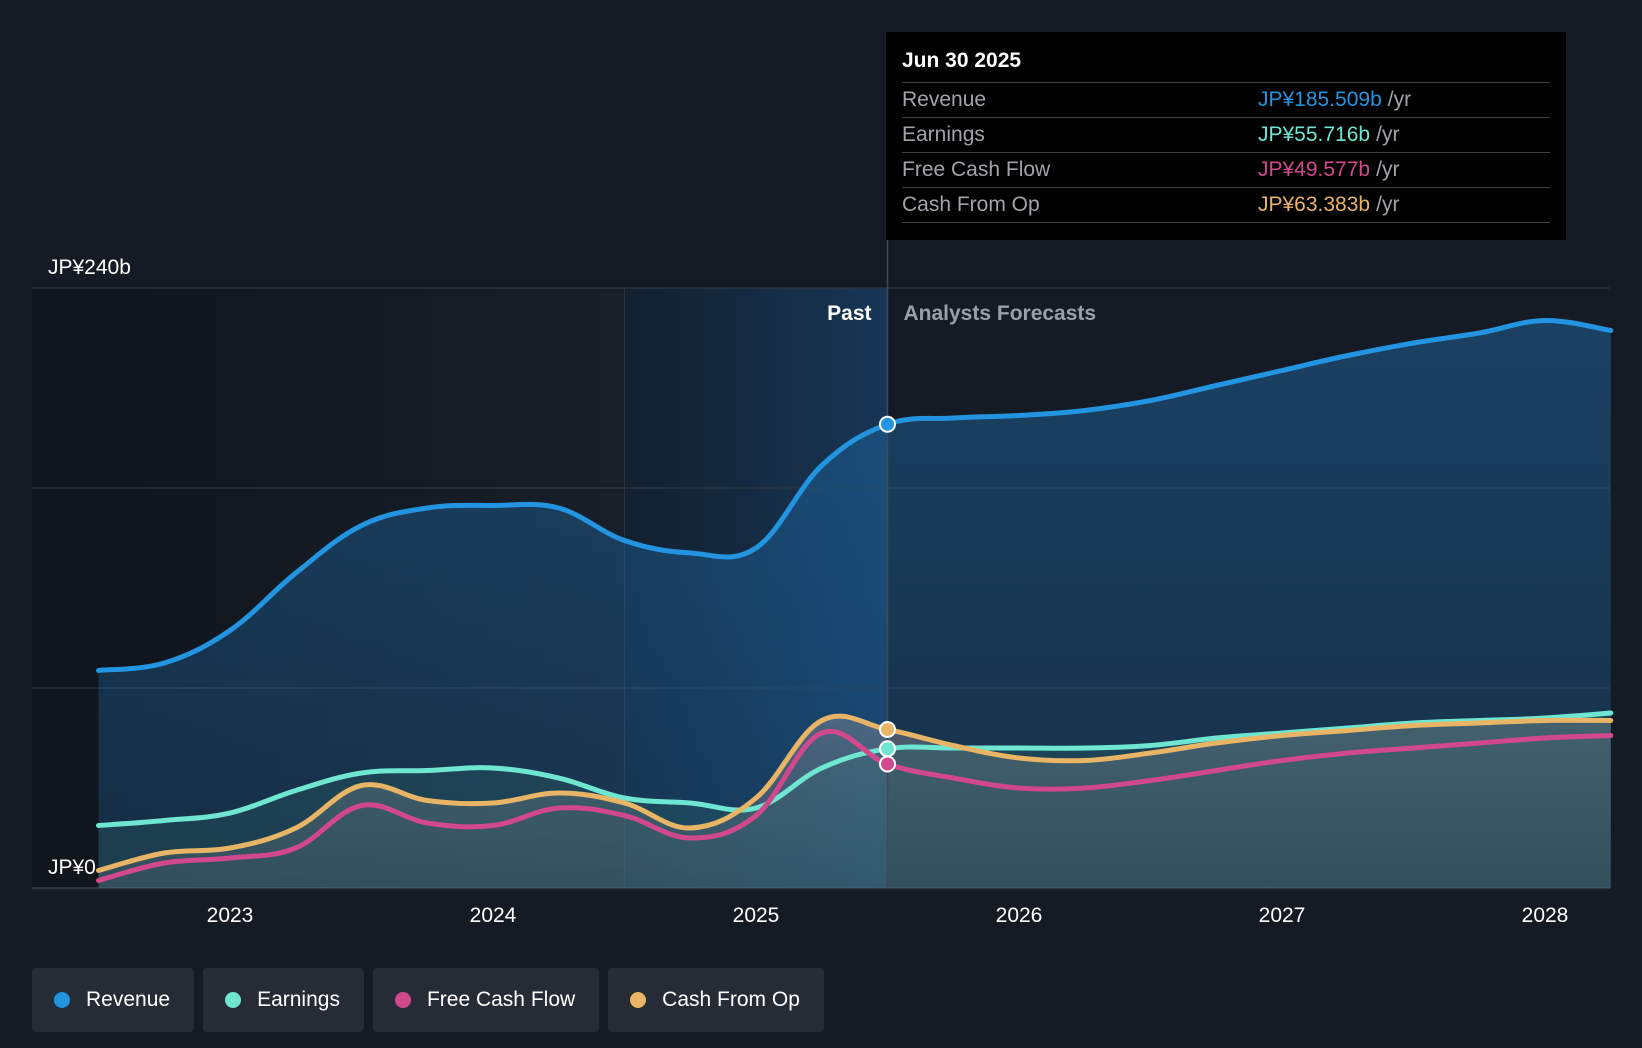 Image resolution: width=1642 pixels, height=1048 pixels. I want to click on legend-item-earnings: Earnings, so click(283, 1000).